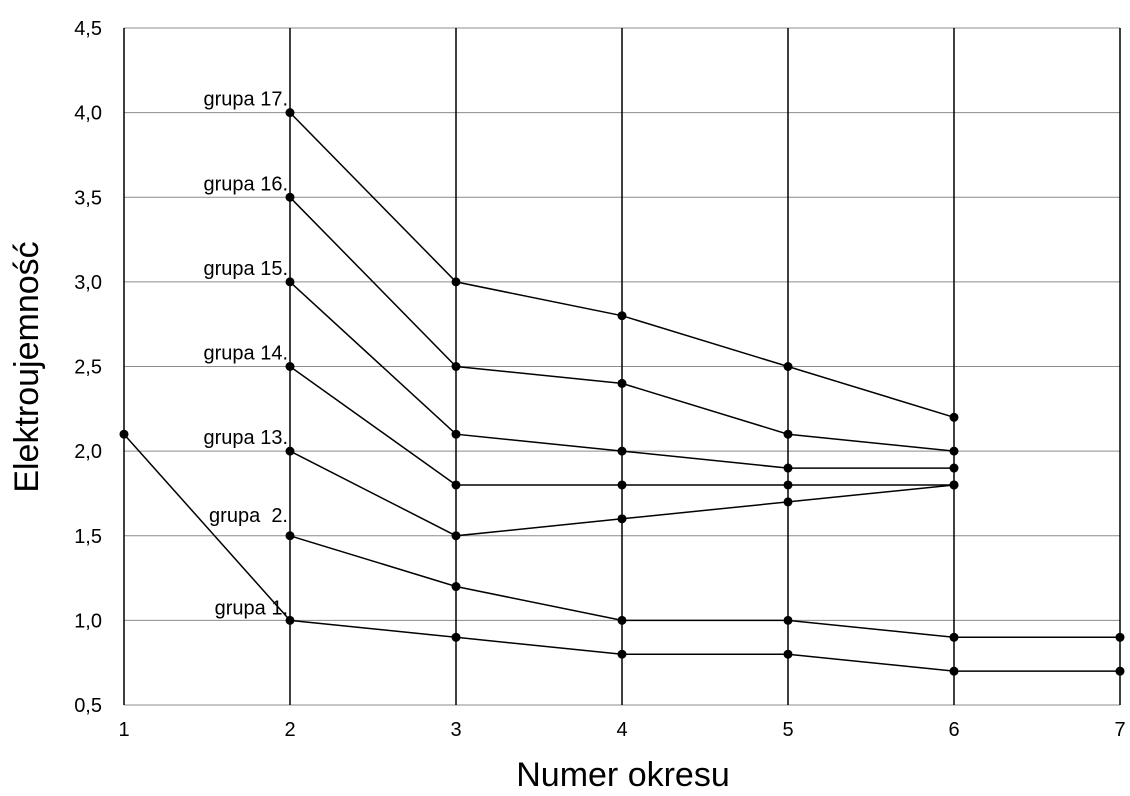 This screenshot has width=1130, height=796. What do you see at coordinates (88, 198) in the screenshot?
I see `y-tick-label: 3,5` at bounding box center [88, 198].